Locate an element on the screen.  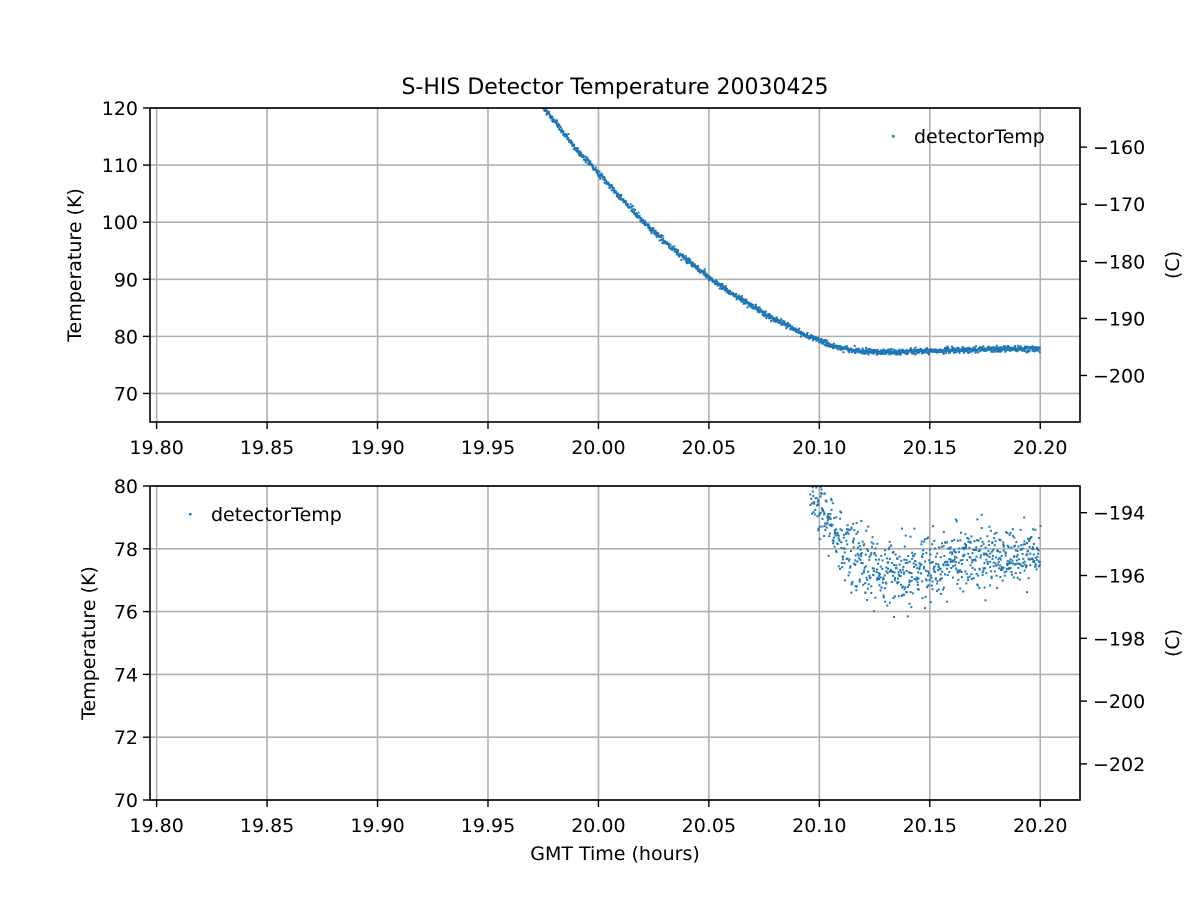
x-tick-label: 19.80 is located at coordinates (156, 448).